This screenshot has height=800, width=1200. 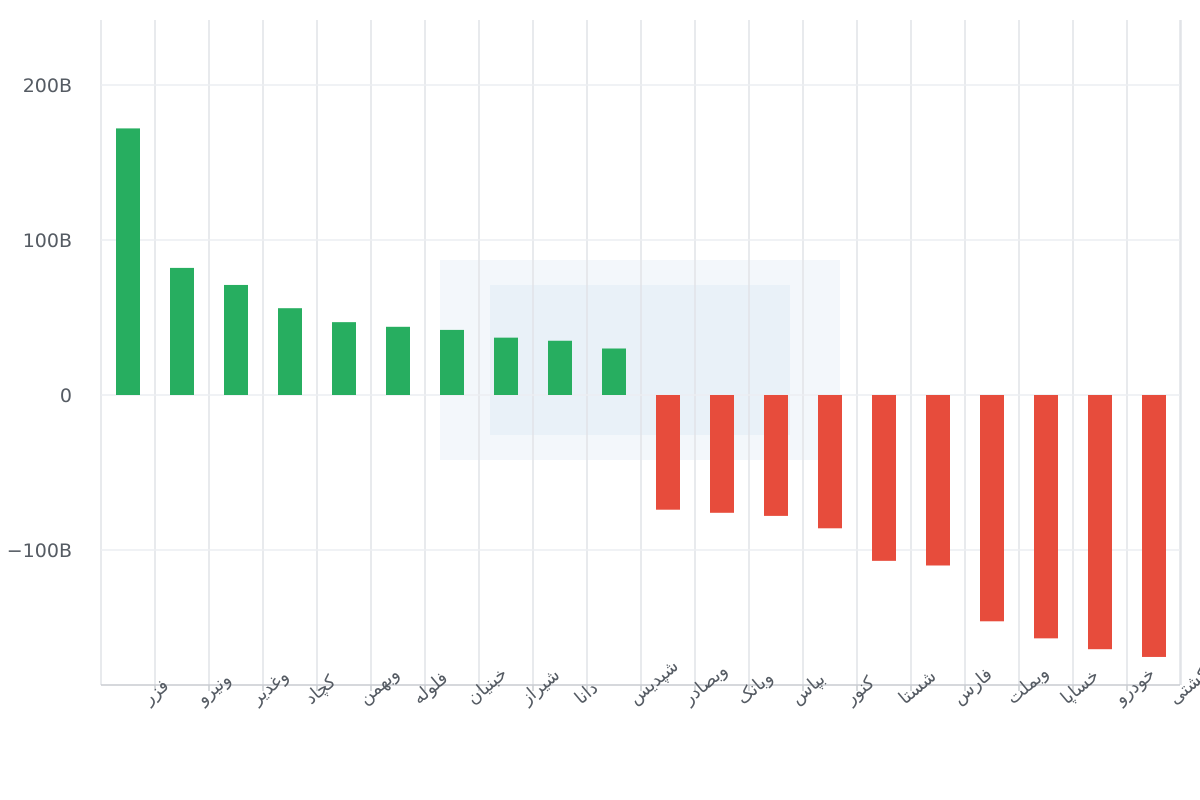 I want to click on x-tick-label: شپدیس, so click(x=654, y=682).